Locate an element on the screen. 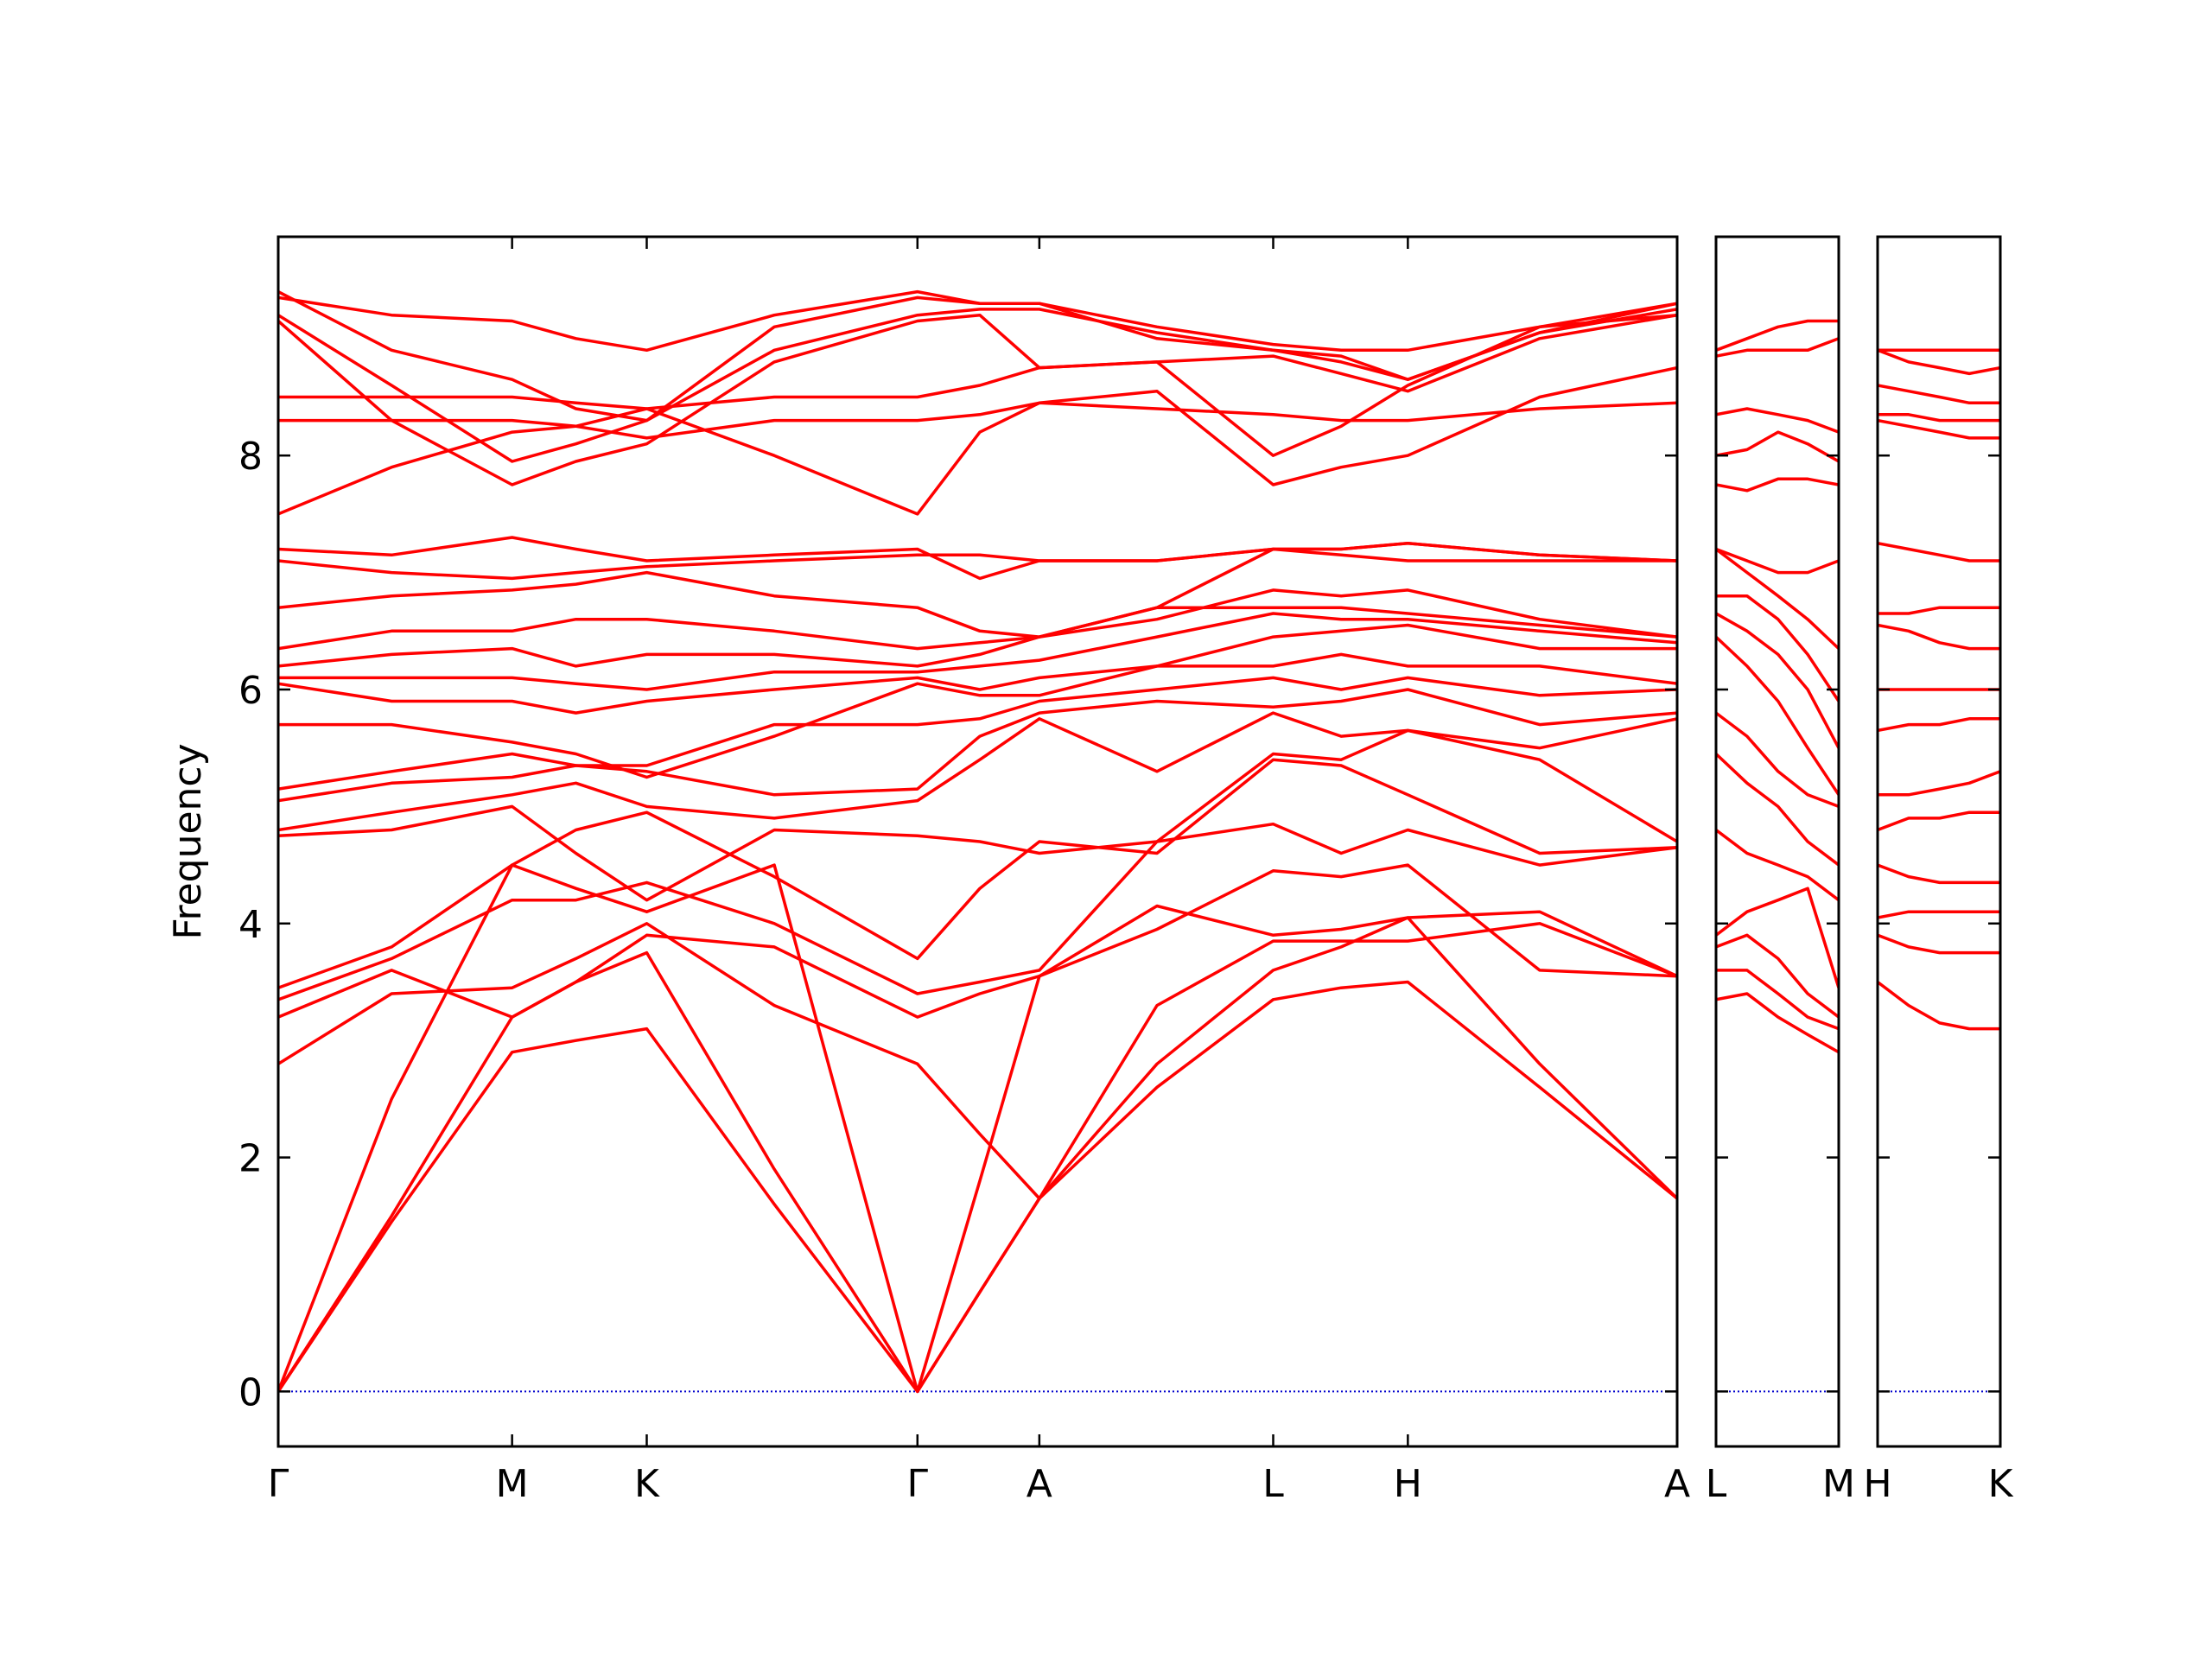  y-tick-label: 0 is located at coordinates (250, 1392).